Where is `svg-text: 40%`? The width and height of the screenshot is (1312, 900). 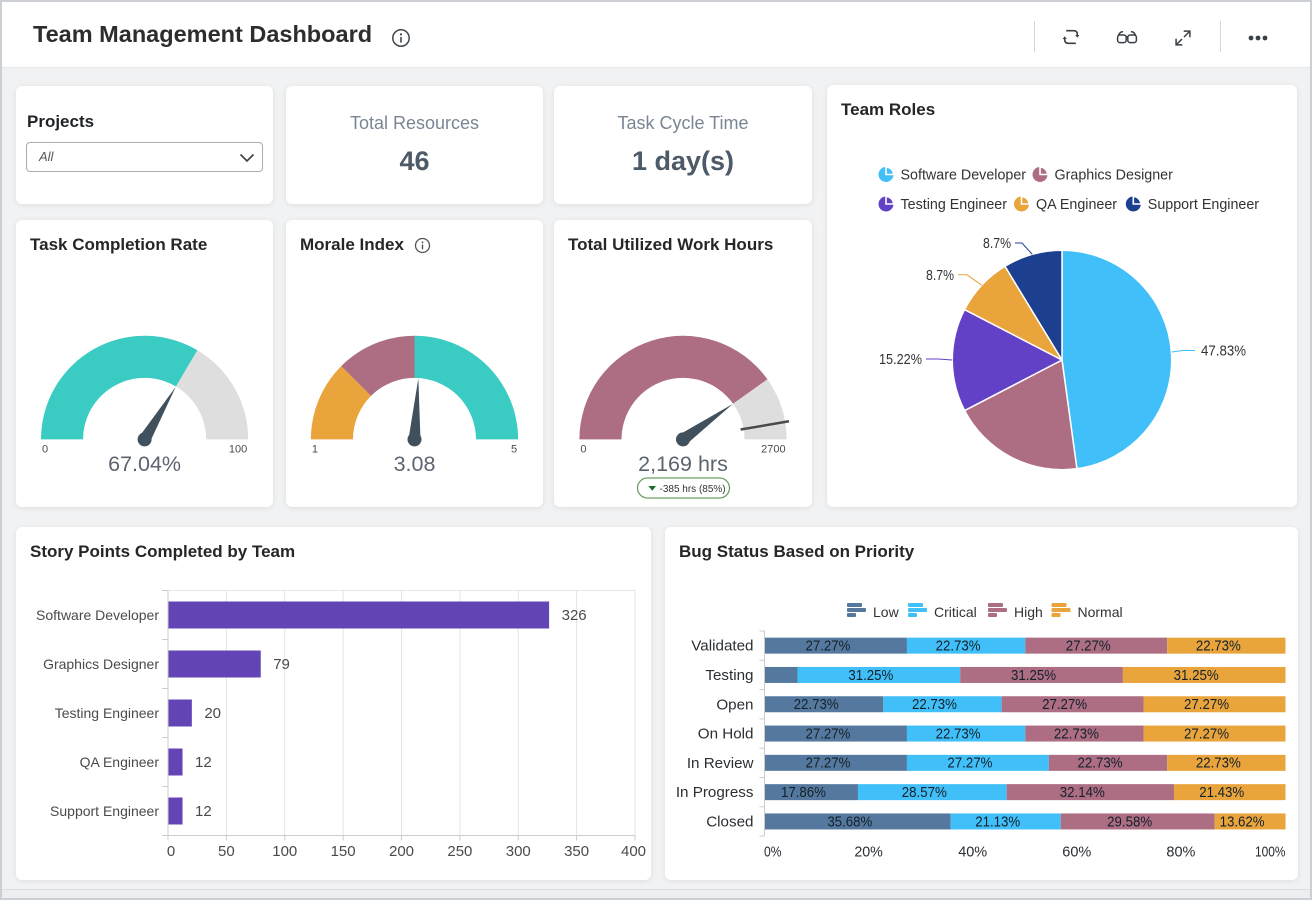 svg-text: 40% is located at coordinates (972, 852).